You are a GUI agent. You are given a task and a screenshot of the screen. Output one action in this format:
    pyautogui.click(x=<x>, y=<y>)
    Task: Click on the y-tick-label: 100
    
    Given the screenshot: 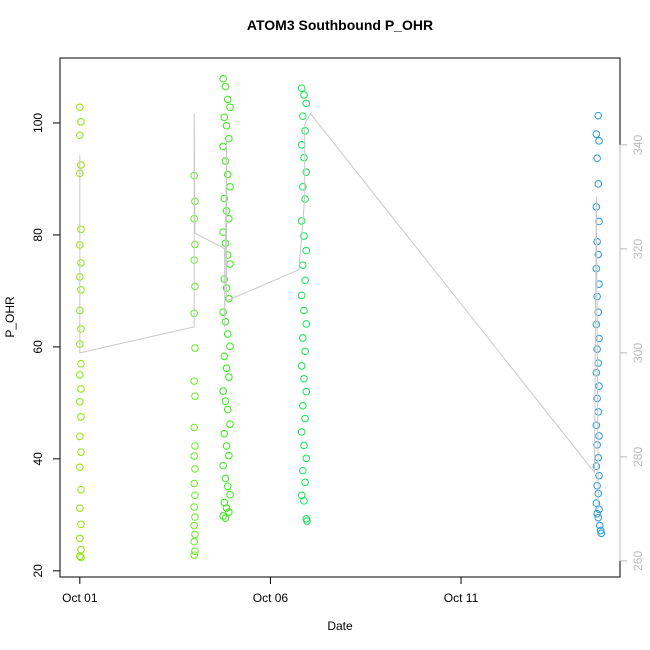 What is the action you would take?
    pyautogui.click(x=38, y=123)
    